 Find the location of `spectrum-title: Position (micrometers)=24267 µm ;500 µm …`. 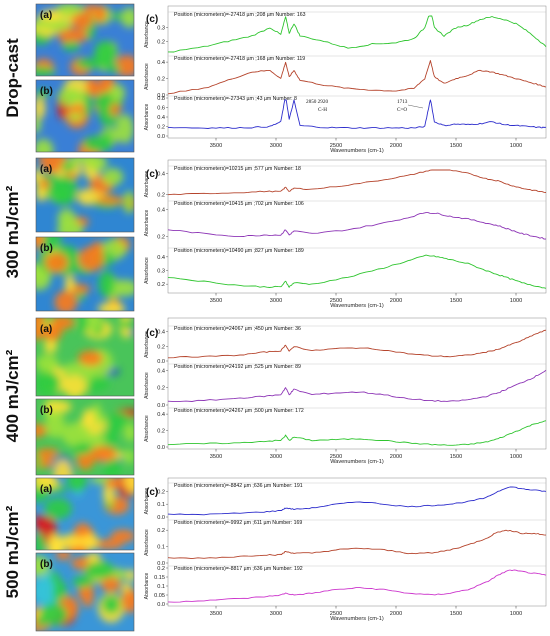

spectrum-title: Position (micrometers)=24267 µm ;500 µm … is located at coordinates (239, 411).